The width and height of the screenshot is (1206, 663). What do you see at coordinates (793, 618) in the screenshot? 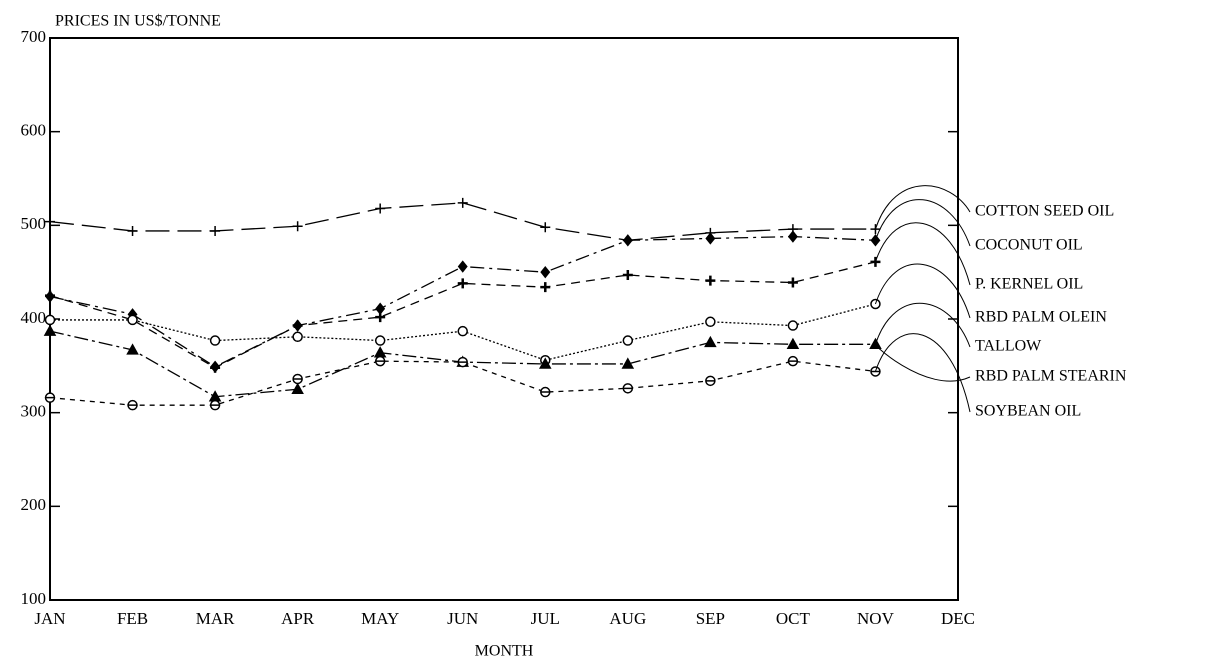
I see `x-tick-label: OCT` at bounding box center [793, 618].